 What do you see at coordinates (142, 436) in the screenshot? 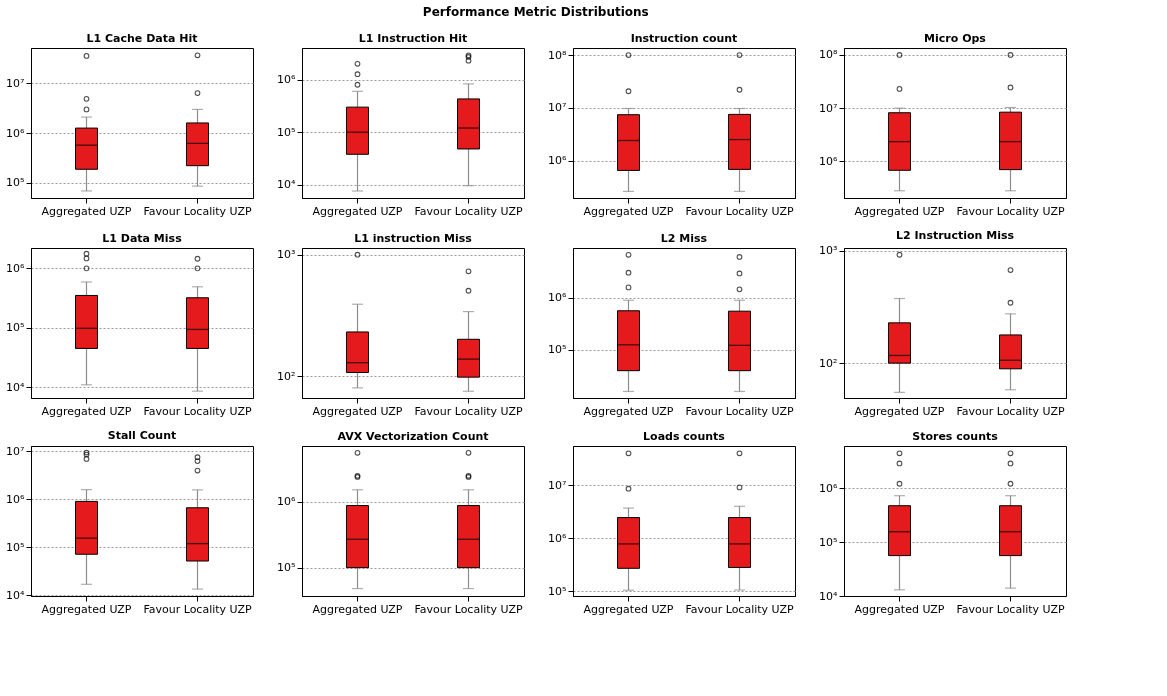
I see `chart-title: Stall Count` at bounding box center [142, 436].